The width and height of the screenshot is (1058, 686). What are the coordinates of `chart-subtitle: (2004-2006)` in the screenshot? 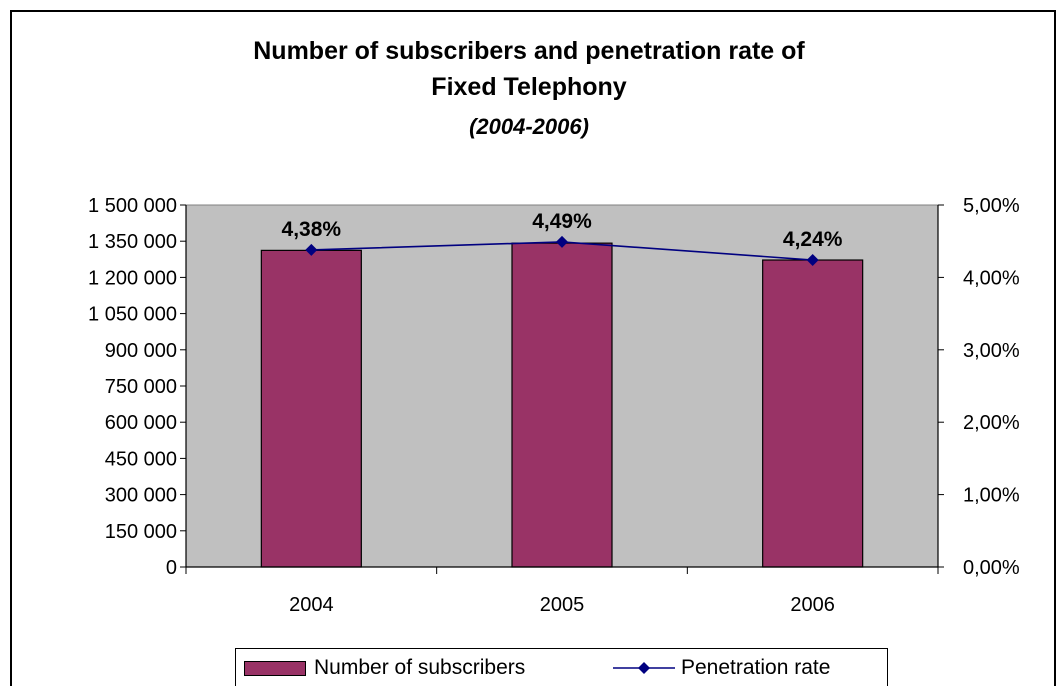 It's located at (529, 126).